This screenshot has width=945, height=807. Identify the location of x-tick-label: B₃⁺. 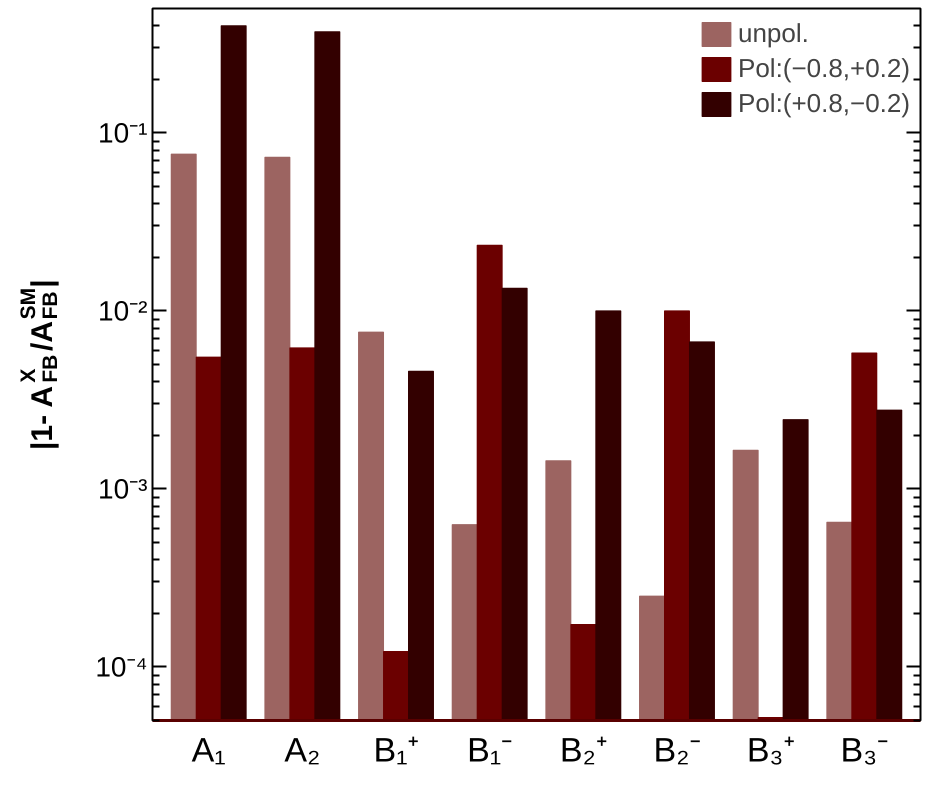
(770, 751).